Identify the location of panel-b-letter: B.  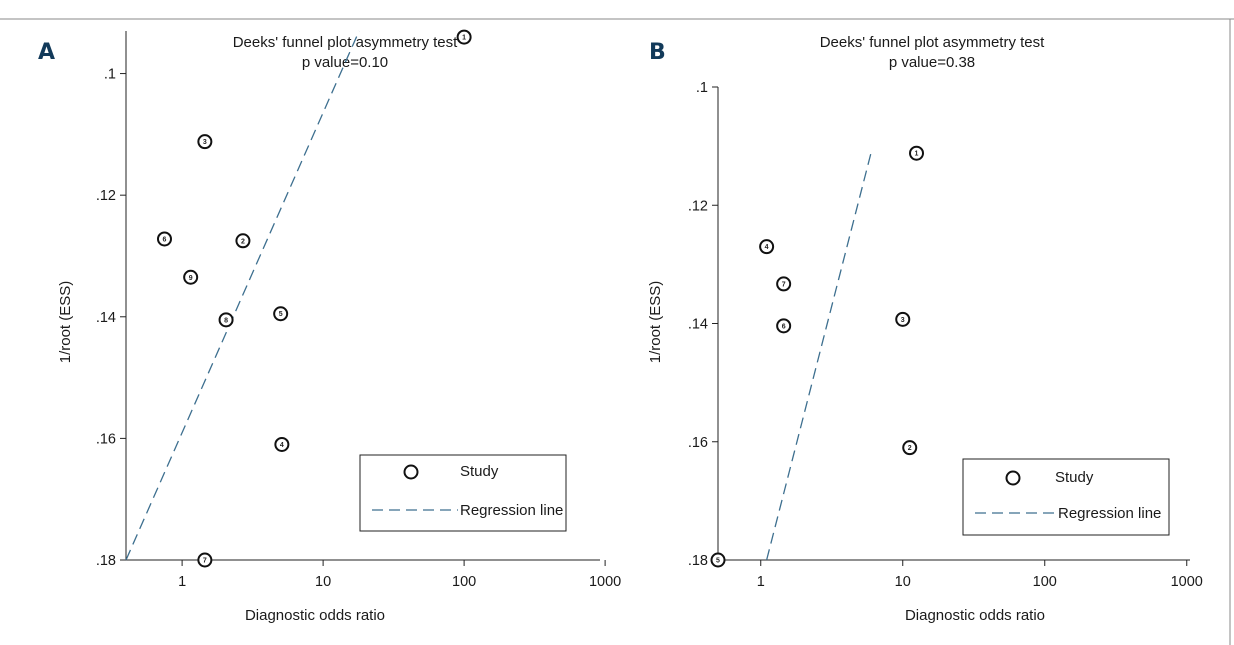
(657, 52).